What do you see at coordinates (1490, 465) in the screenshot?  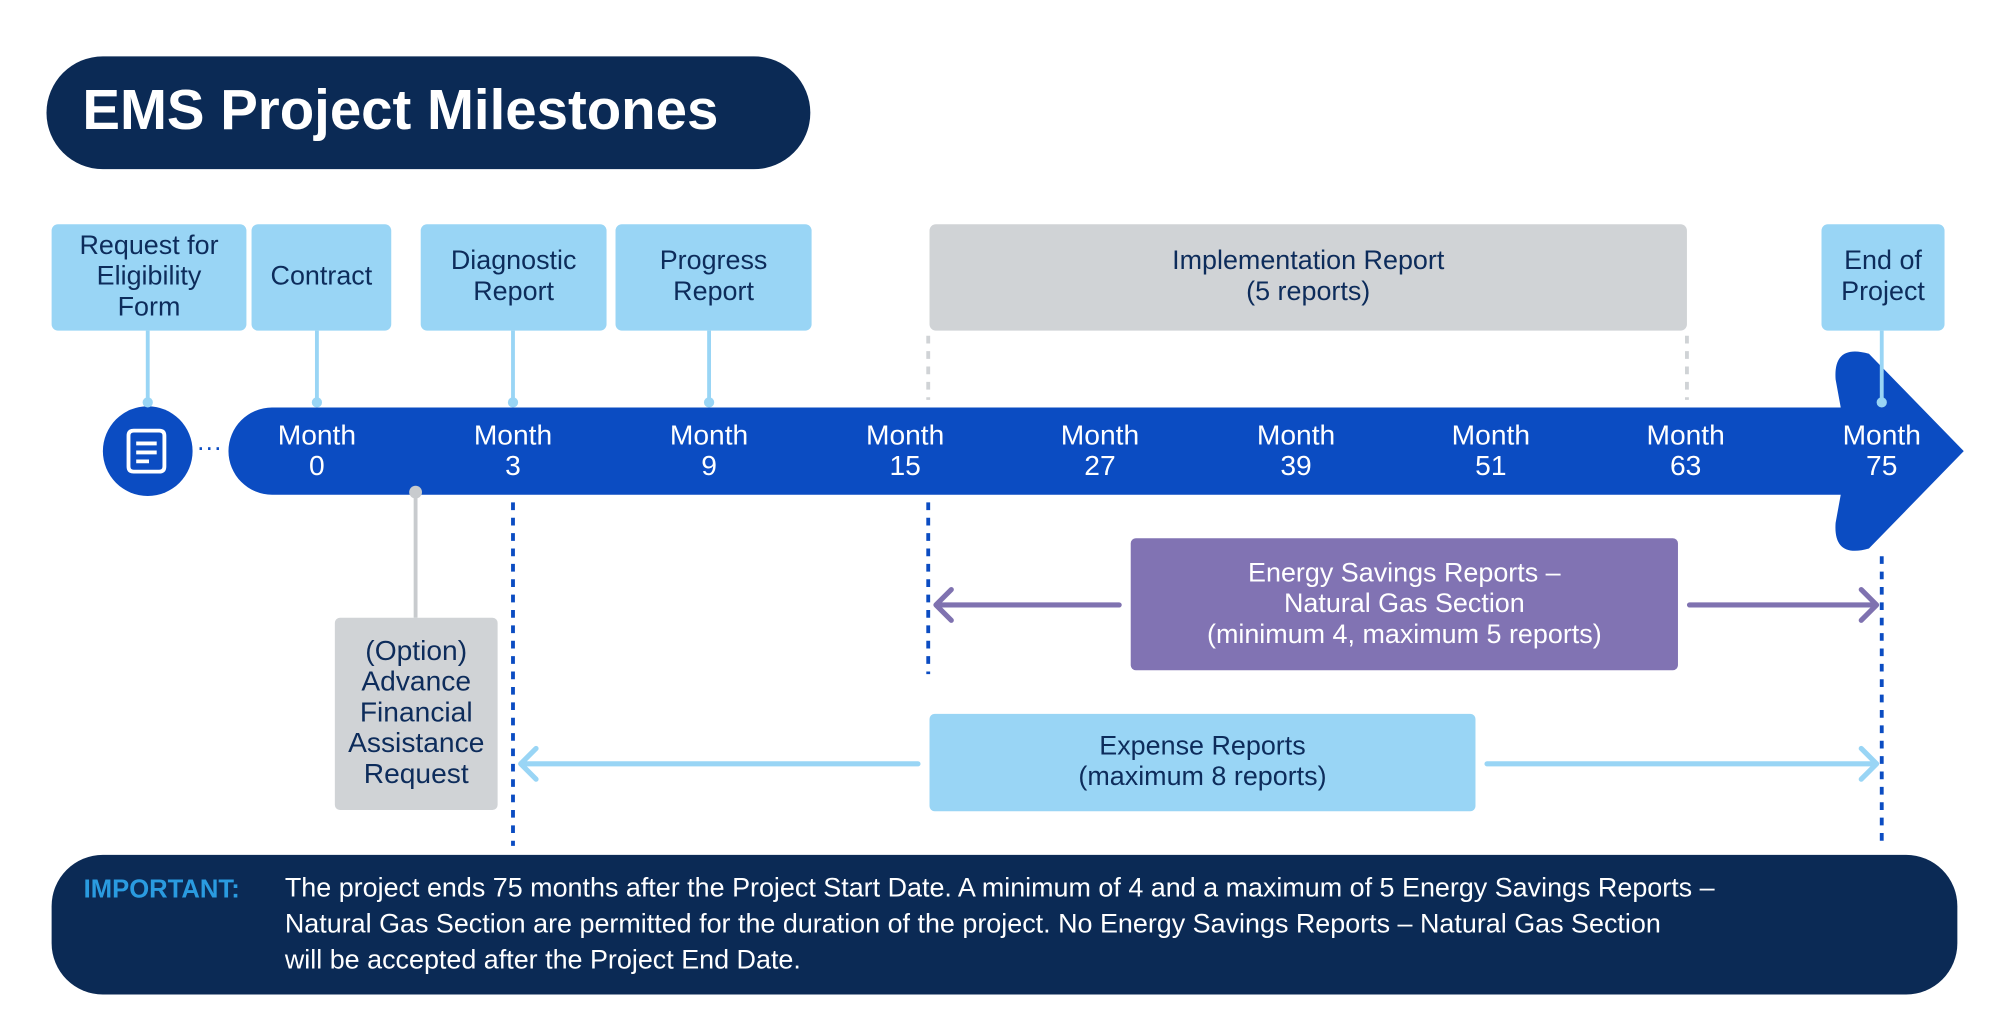 I see `month-label: 51` at bounding box center [1490, 465].